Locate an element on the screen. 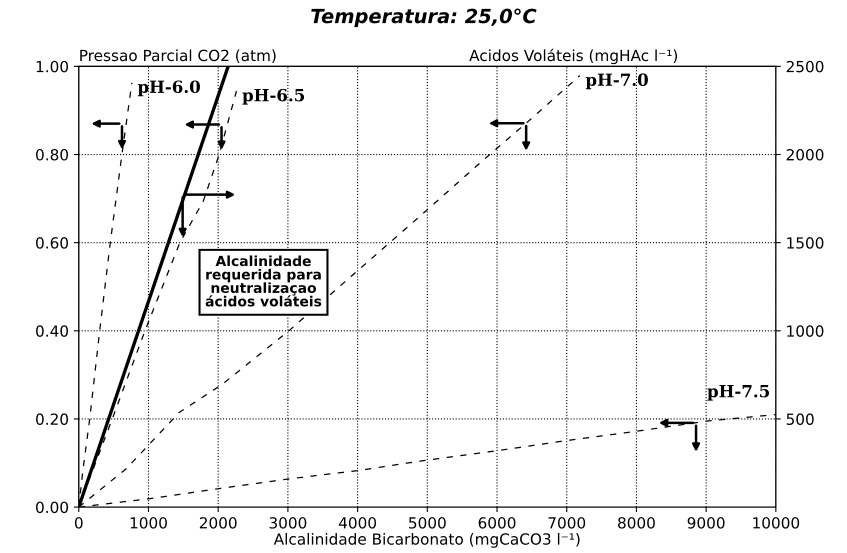 This screenshot has height=553, width=847. series-label: pH-7.5 is located at coordinates (738, 393).